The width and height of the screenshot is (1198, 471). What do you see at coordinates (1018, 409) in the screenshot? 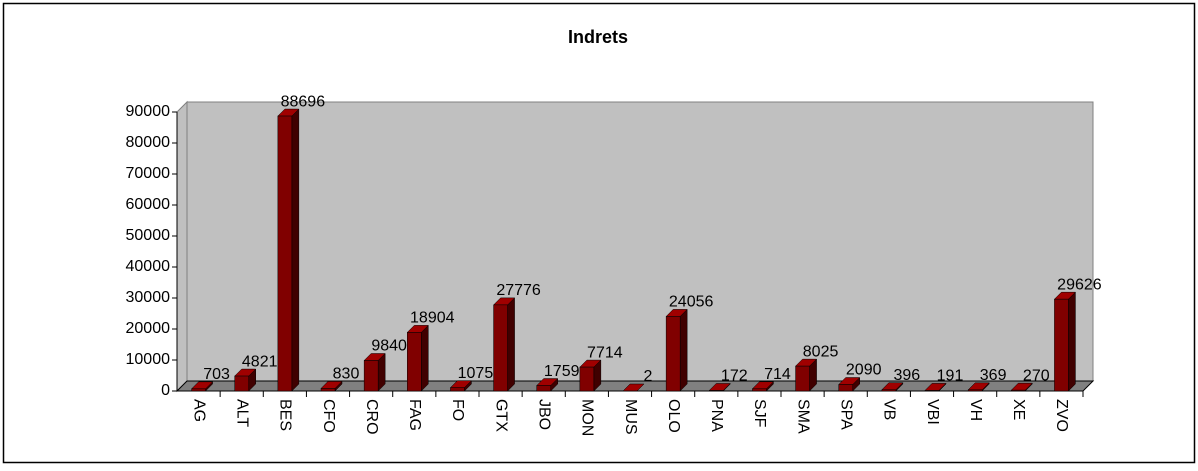
I see `x-tick-label: XE` at bounding box center [1018, 409].